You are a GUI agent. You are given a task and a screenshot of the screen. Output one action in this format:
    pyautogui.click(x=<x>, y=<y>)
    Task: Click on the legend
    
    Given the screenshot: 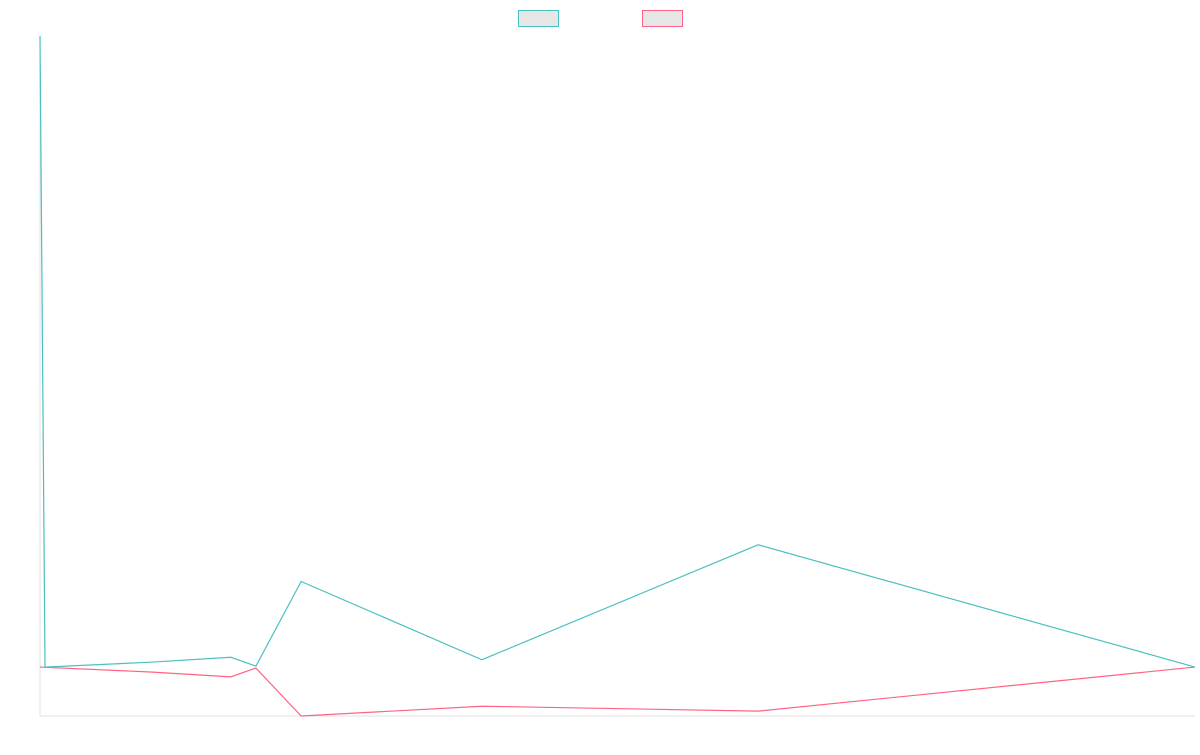 What is the action you would take?
    pyautogui.click(x=600, y=18)
    